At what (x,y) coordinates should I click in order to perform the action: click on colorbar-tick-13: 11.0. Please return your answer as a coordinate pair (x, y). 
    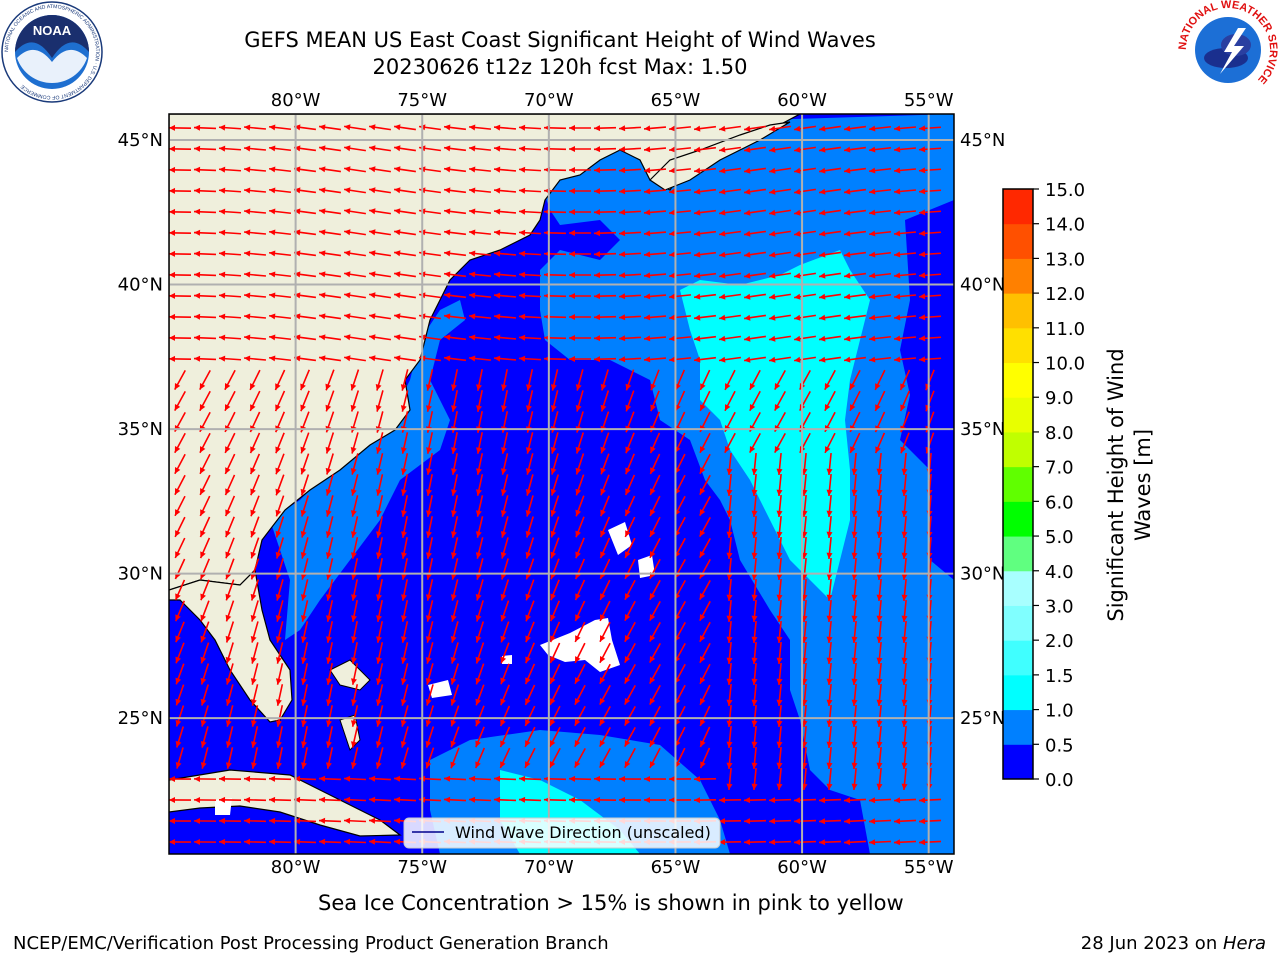
    Looking at the image, I should click on (1065, 329).